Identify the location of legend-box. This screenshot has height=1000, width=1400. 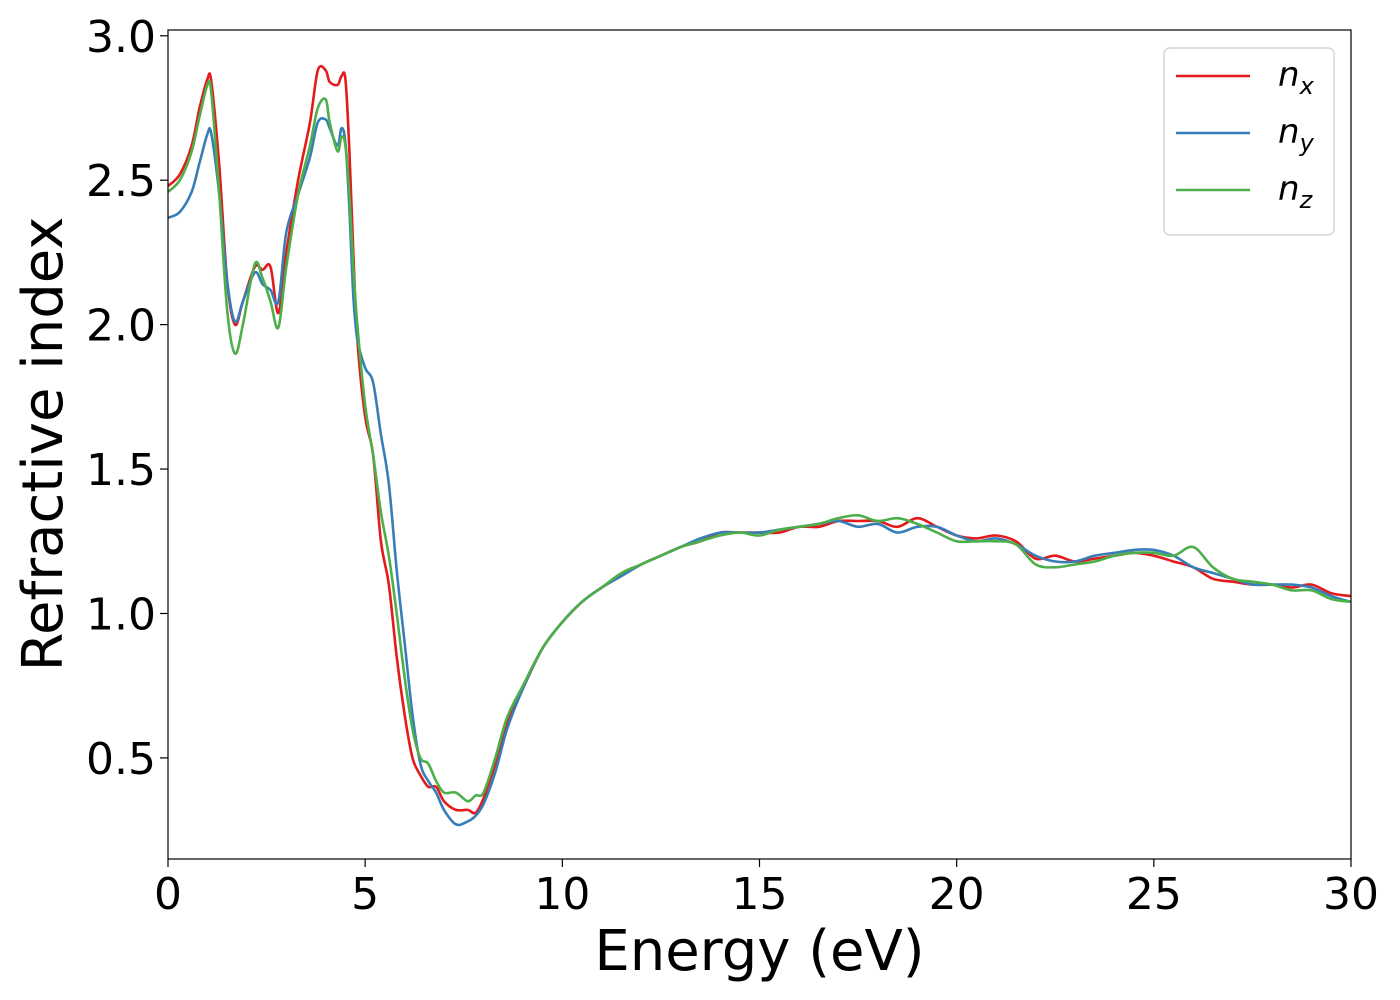
(1249, 141).